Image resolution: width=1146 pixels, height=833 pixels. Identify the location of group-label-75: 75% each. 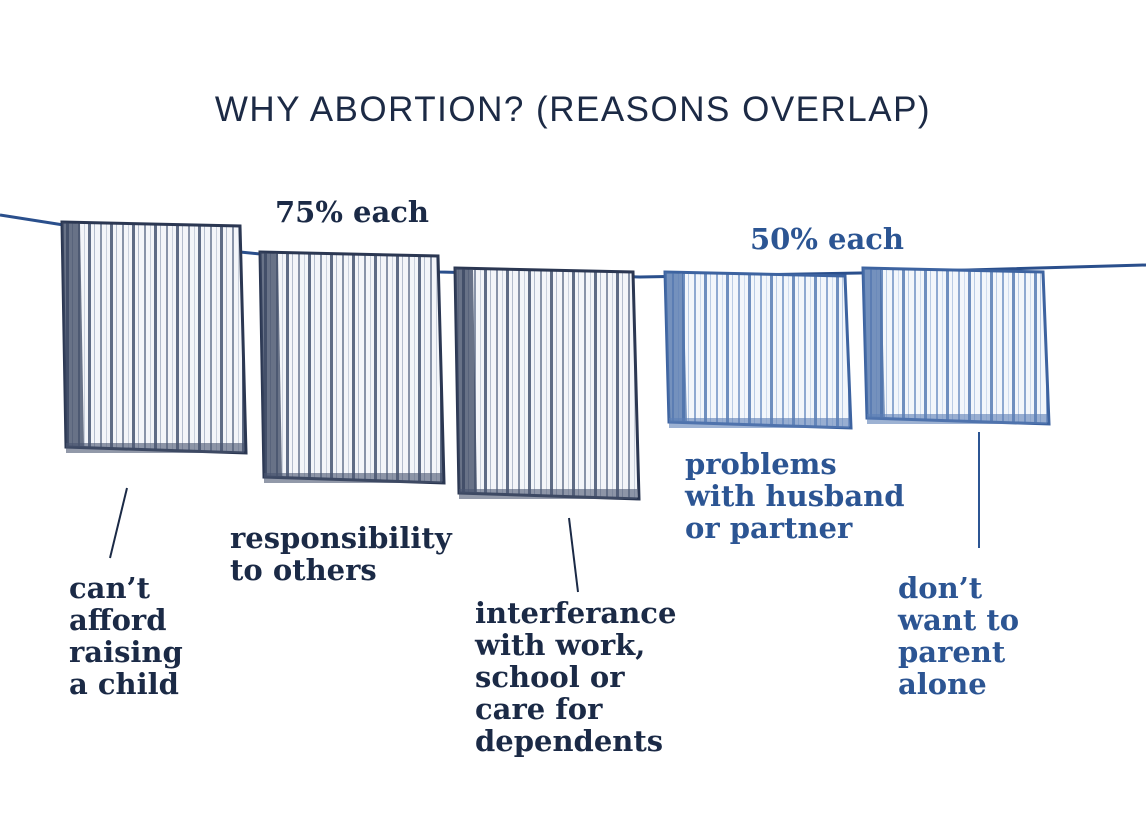
(352, 212).